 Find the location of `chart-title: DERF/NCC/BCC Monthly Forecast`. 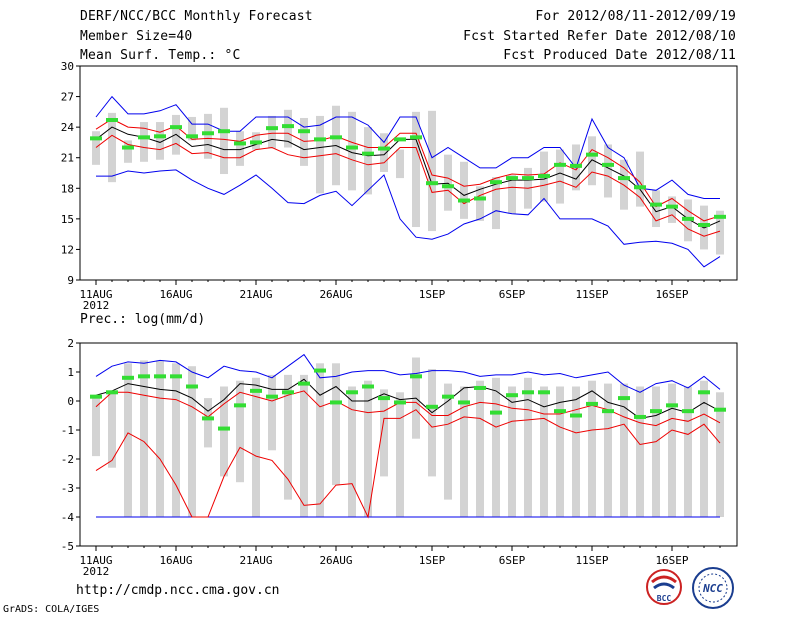

chart-title: DERF/NCC/BCC Monthly Forecast is located at coordinates (196, 16).